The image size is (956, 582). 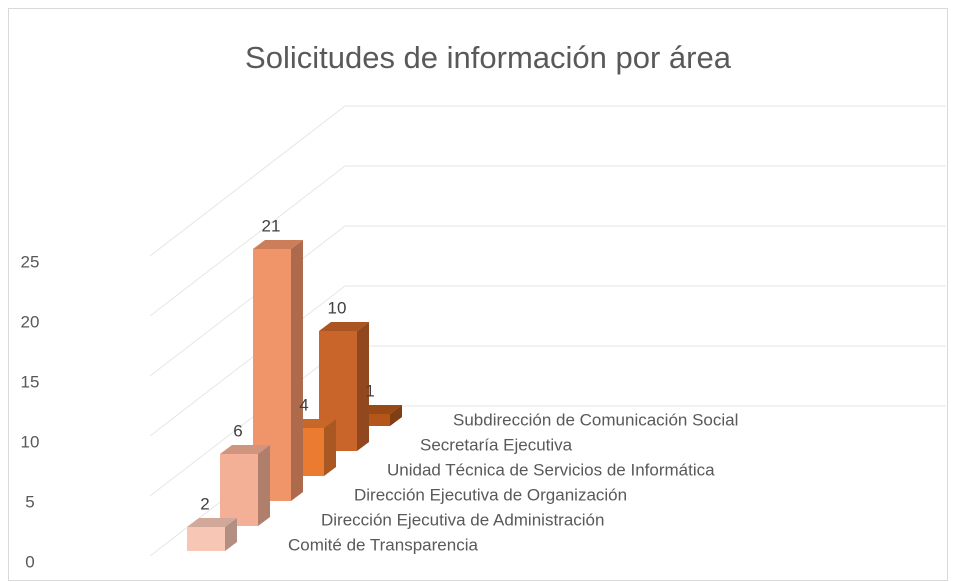 I want to click on value-label: 2, so click(x=204, y=503).